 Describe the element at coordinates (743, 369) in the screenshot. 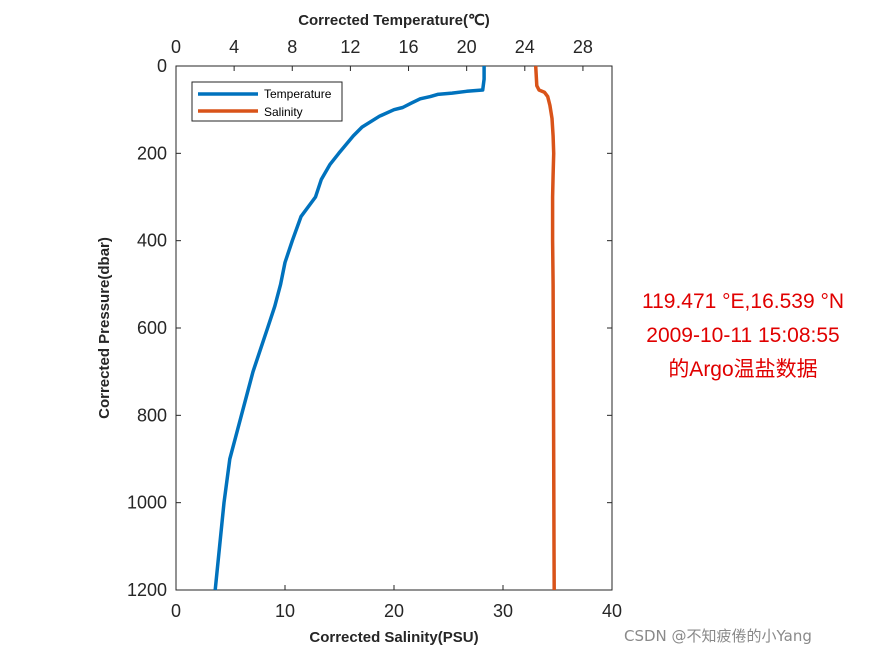

I see `annotation-caption: 的Argo温盐数据` at that location.